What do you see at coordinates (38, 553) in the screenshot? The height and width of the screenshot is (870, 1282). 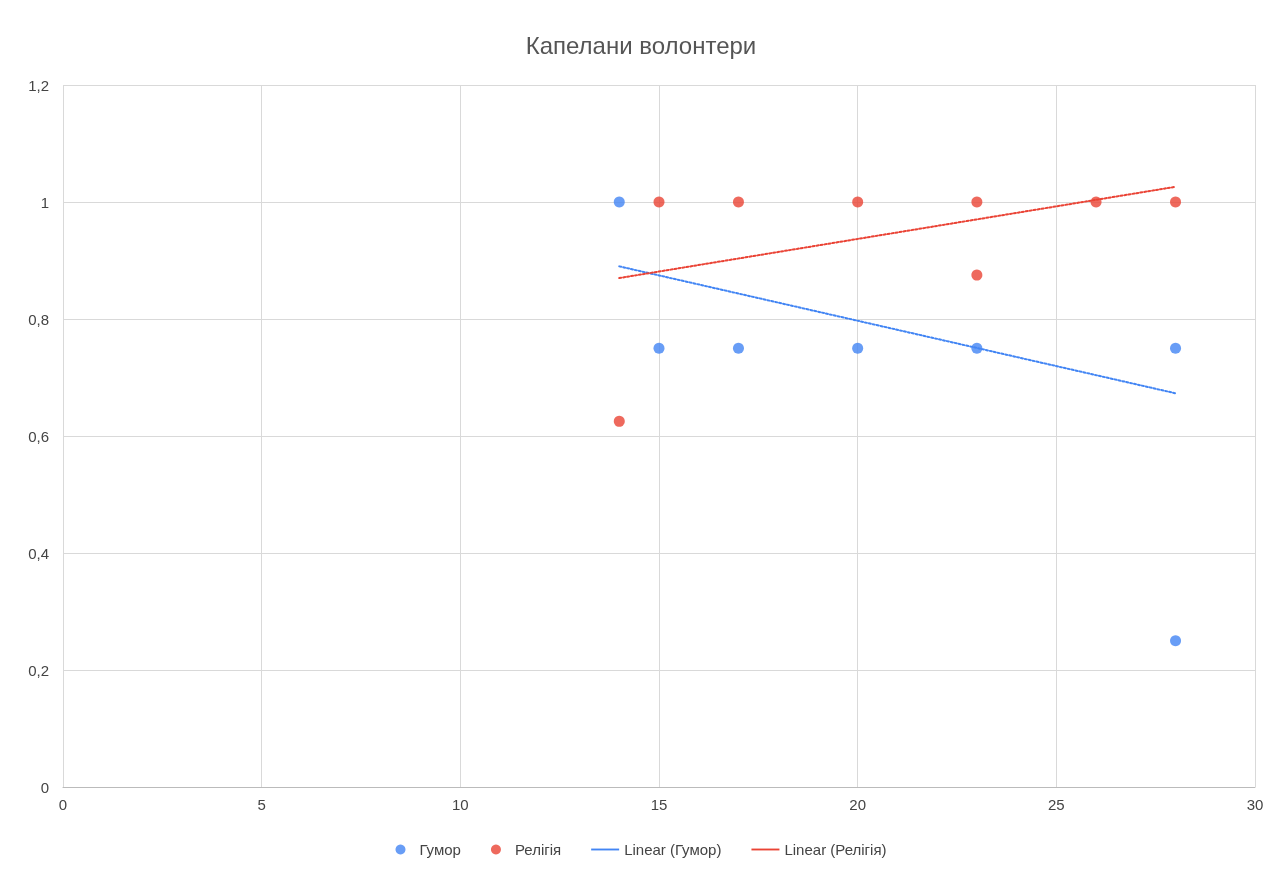 I see `y-tick-label: 0,4` at bounding box center [38, 553].